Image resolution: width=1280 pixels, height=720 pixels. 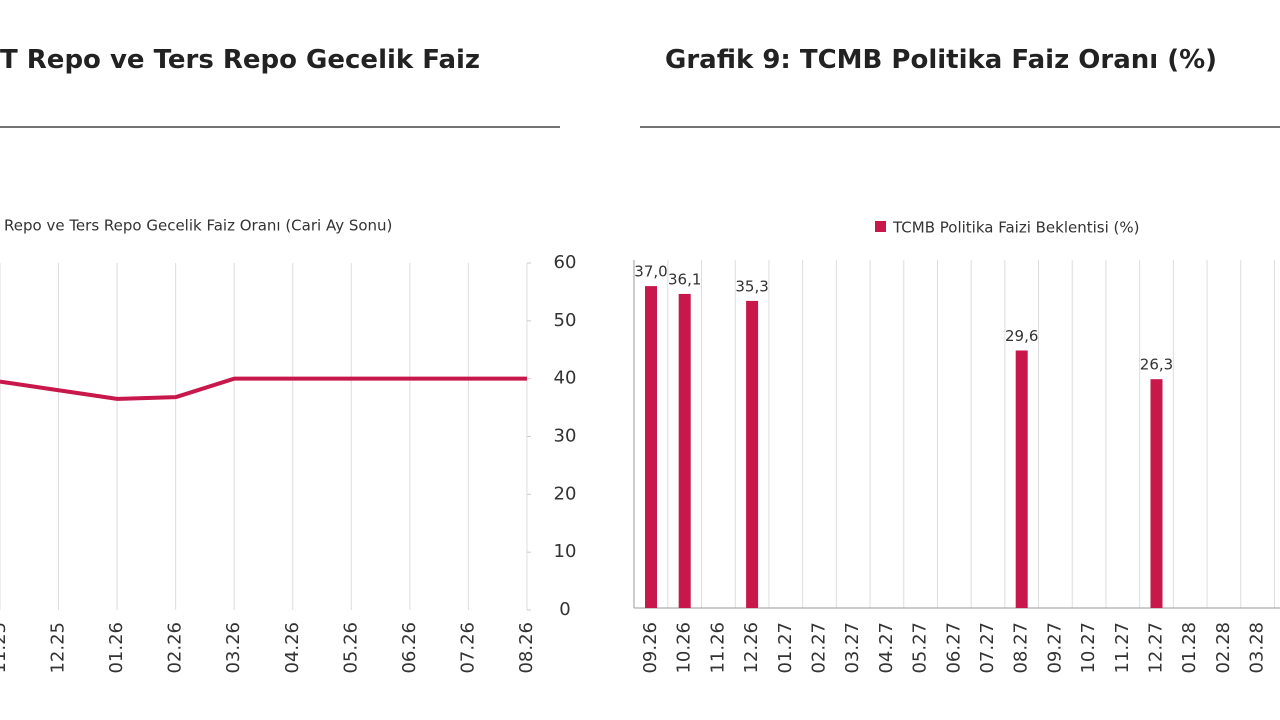 I want to click on data-label: 37,0, so click(x=650, y=272).